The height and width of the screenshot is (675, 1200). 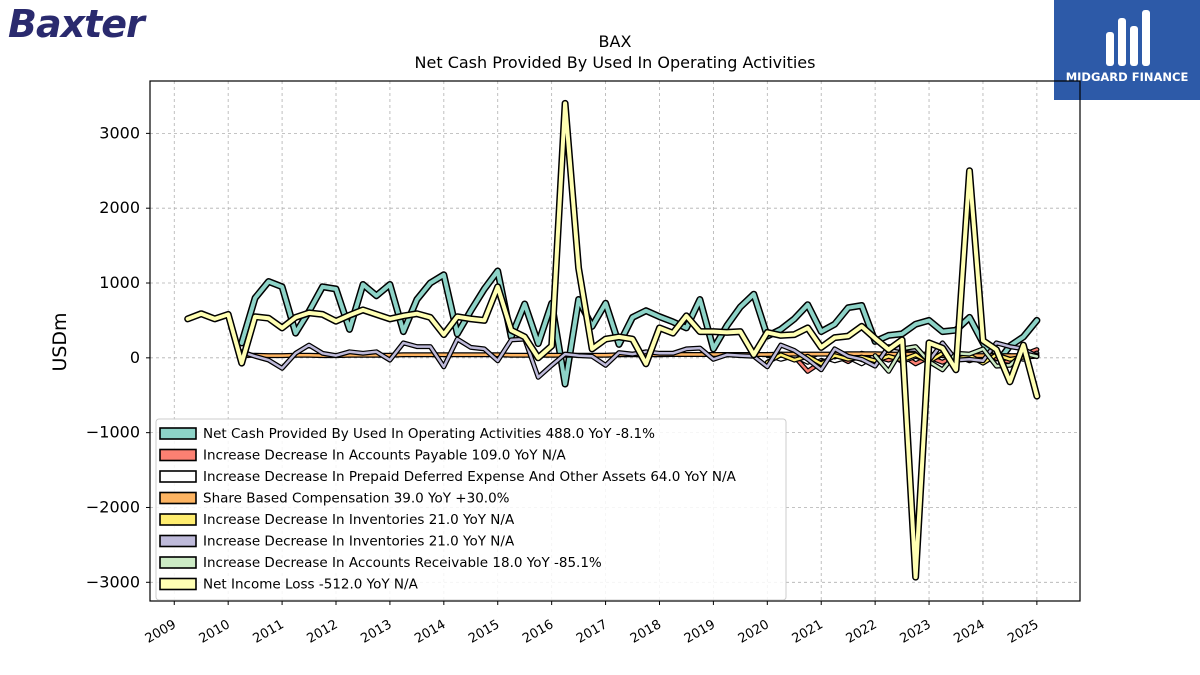 What do you see at coordinates (615, 41) in the screenshot?
I see `chart-title: BAX` at bounding box center [615, 41].